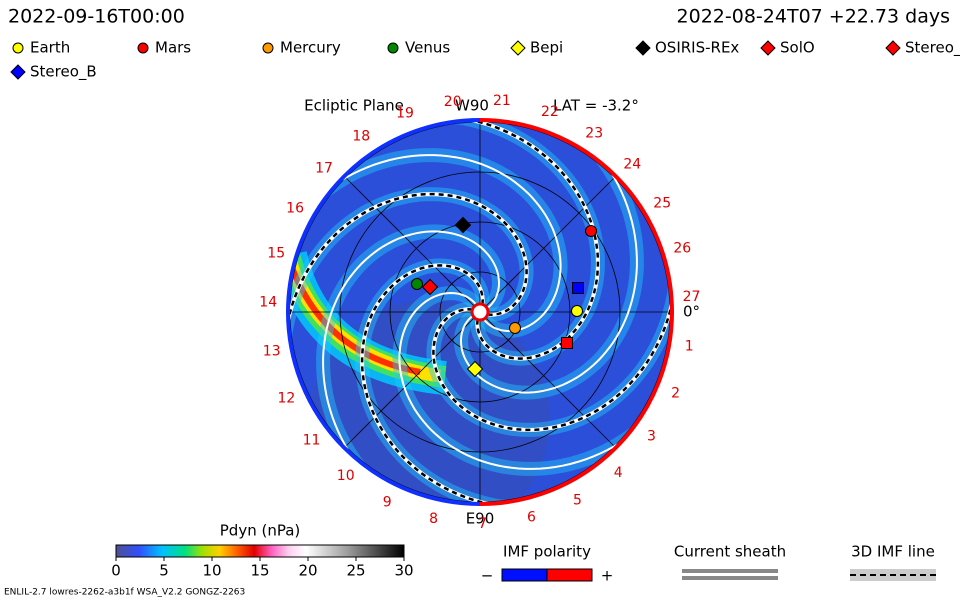  I want to click on rim-blue, so click(383, 312).